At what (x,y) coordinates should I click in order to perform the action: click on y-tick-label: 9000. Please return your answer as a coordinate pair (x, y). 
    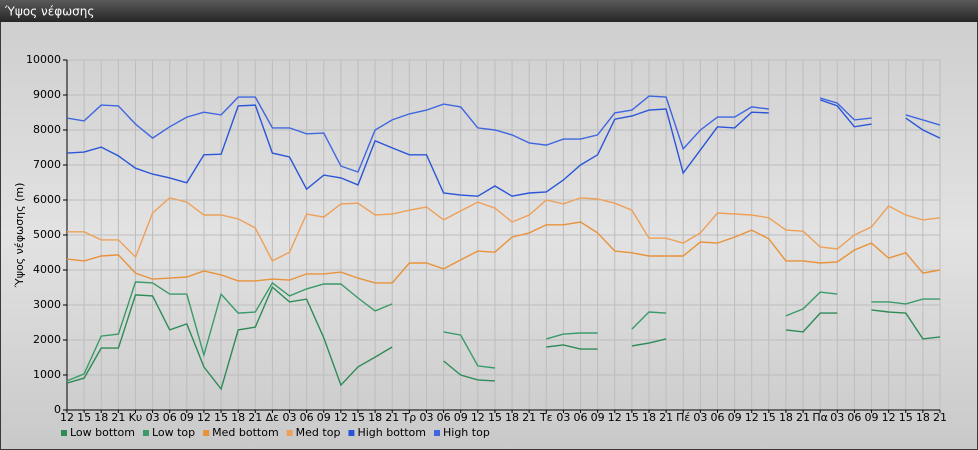
    Looking at the image, I should click on (47, 94).